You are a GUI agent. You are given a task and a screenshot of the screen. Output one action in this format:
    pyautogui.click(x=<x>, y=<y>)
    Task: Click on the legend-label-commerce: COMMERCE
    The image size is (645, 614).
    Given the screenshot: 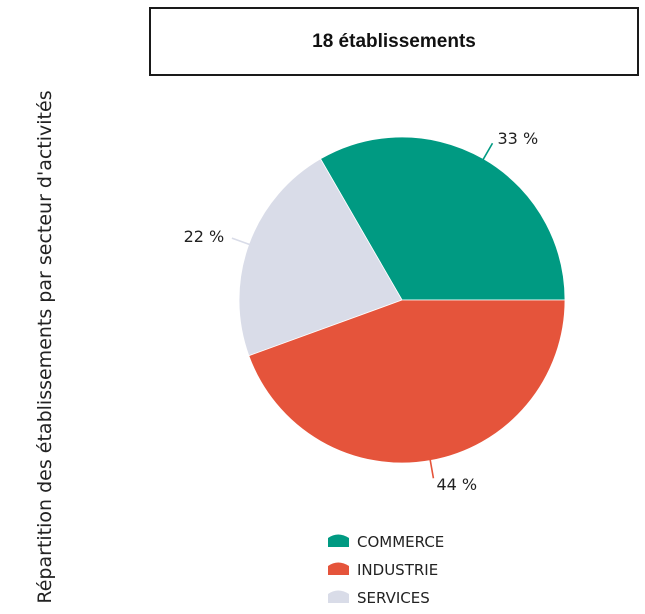 What is the action you would take?
    pyautogui.click(x=400, y=542)
    